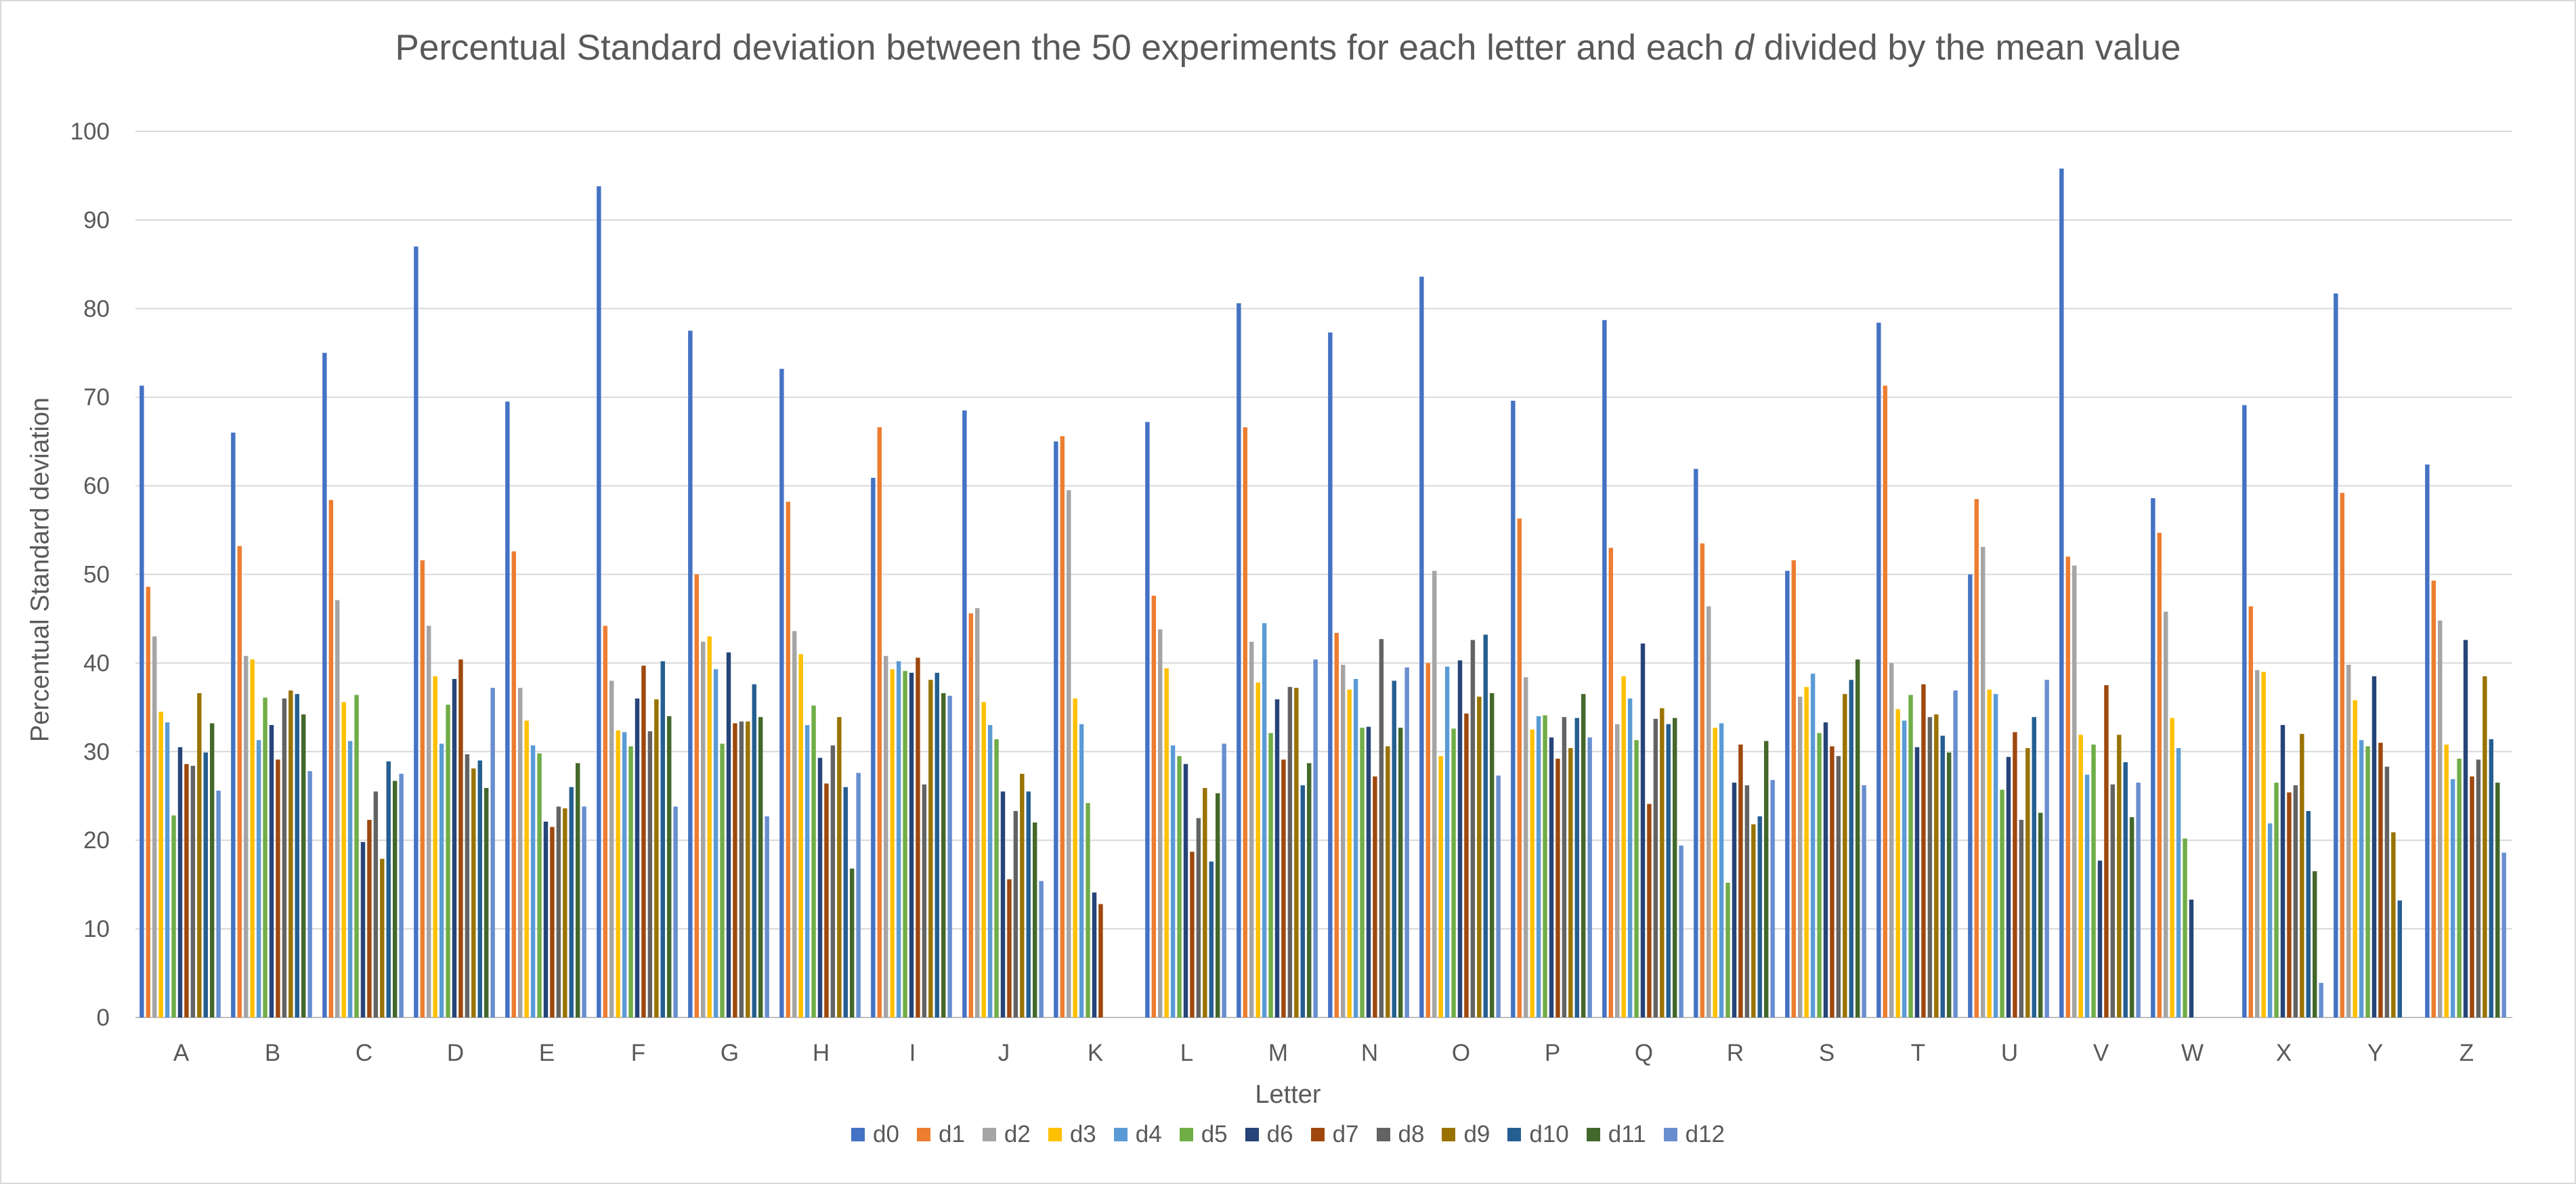  I want to click on bar-W-d4, so click(2178, 882).